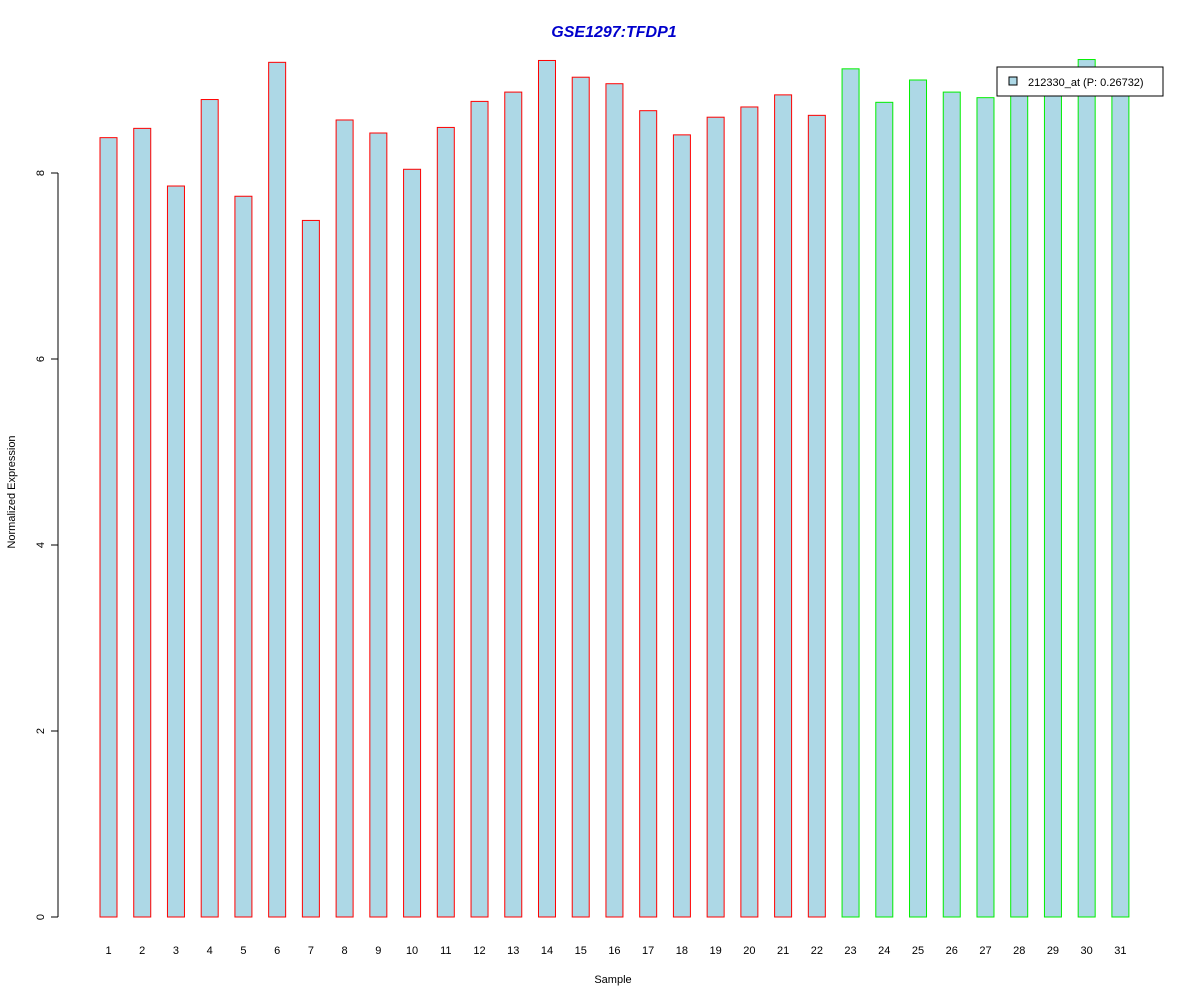 The width and height of the screenshot is (1200, 1000). I want to click on legend-label: 212330_at (P: 0.26732), so click(1086, 83).